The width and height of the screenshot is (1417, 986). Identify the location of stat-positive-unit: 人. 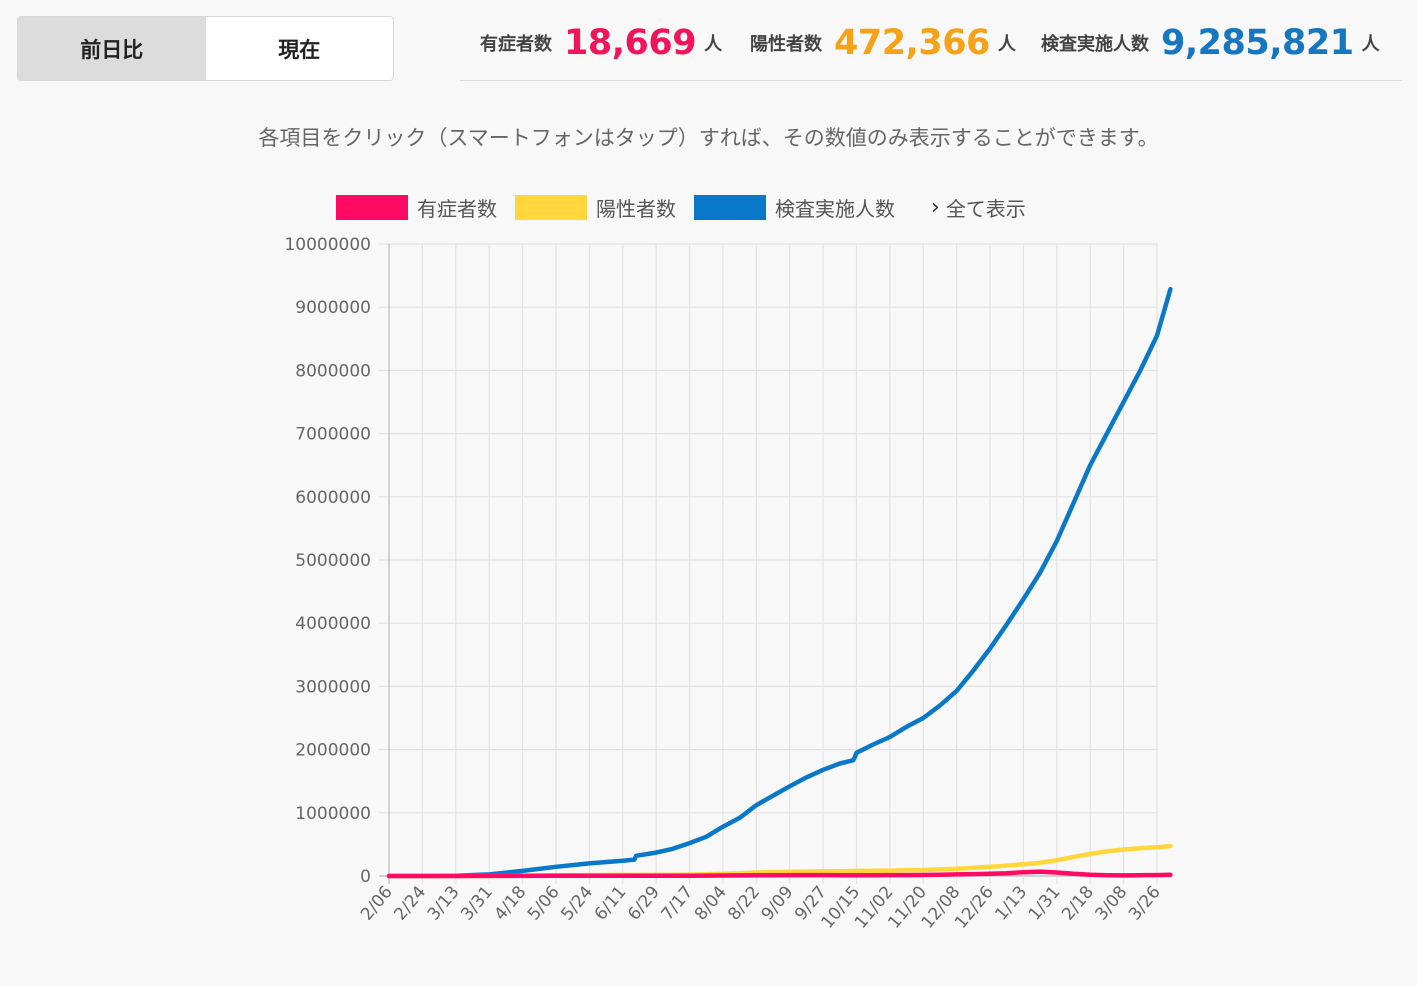
(1006, 44).